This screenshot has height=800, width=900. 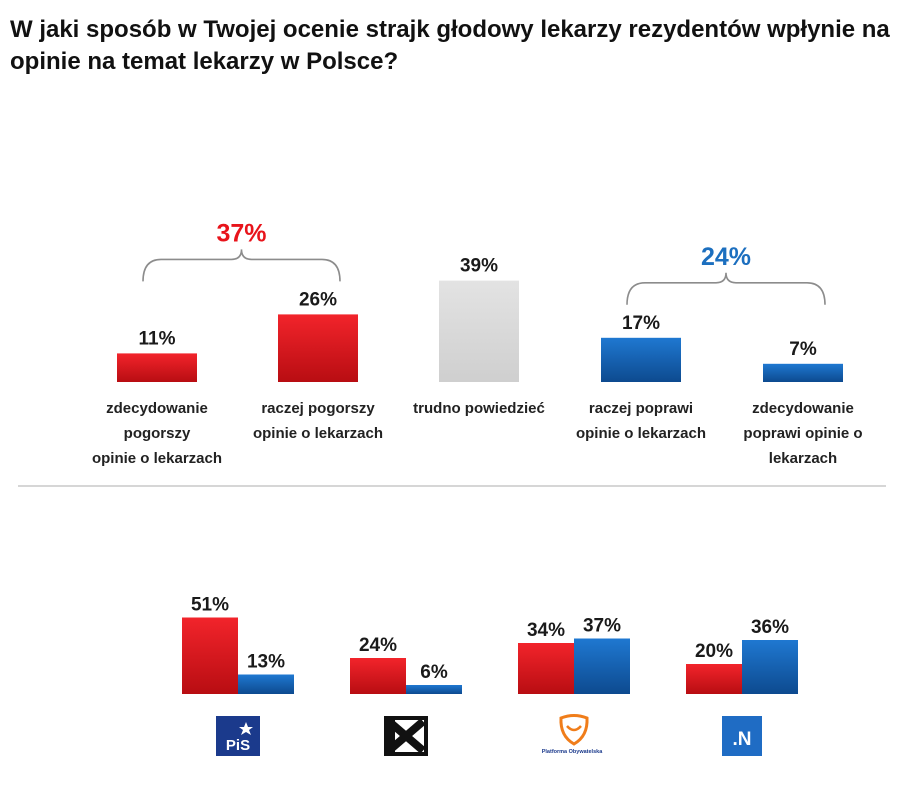 What do you see at coordinates (266, 662) in the screenshot?
I see `party-value-label-0-1: 13%` at bounding box center [266, 662].